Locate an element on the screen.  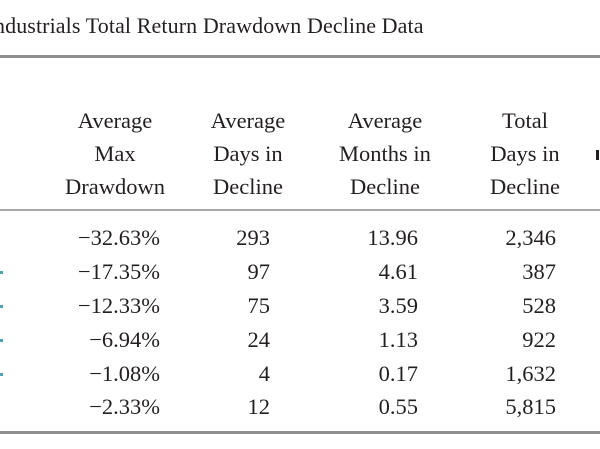
table-cell: −1.08% is located at coordinates (124, 373).